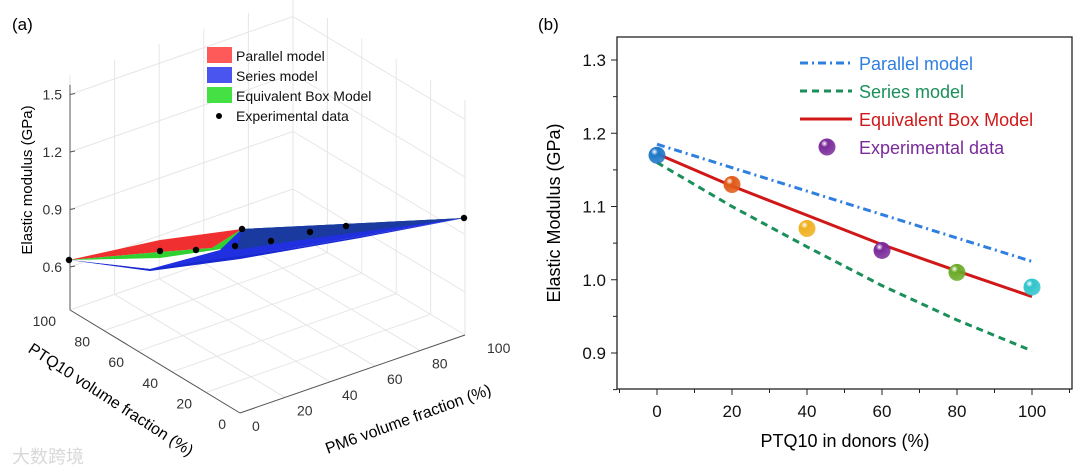 This screenshot has height=474, width=1080. Describe the element at coordinates (53, 95) in the screenshot. I see `z-tick-label: 1.5` at that location.